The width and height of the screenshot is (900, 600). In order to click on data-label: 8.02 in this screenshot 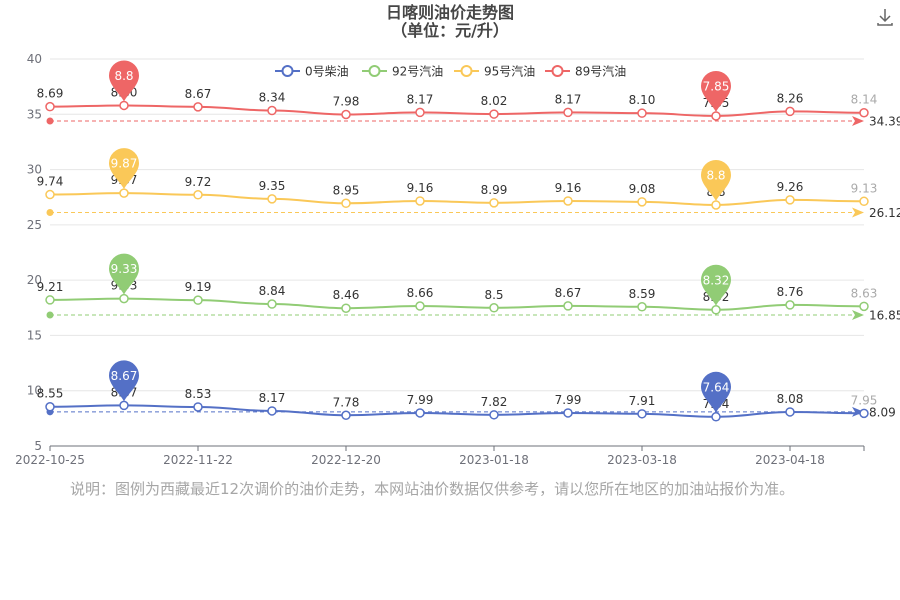, I will do `click(494, 101)`.